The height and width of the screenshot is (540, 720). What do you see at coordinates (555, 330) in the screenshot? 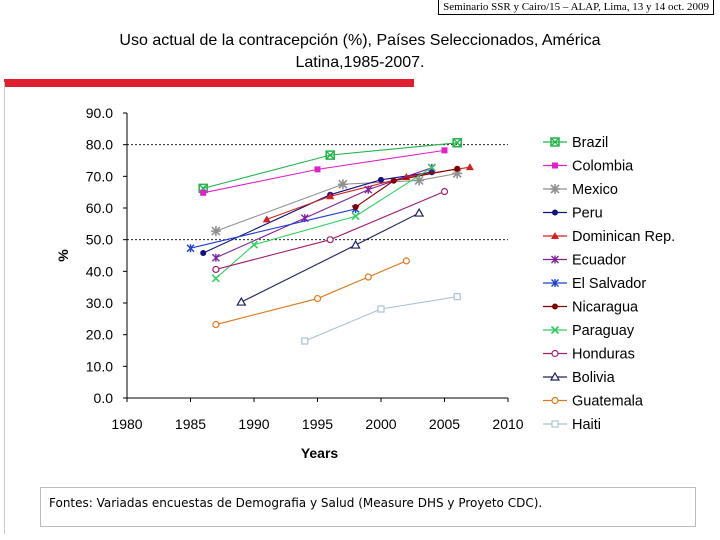
I see `legend-marker-paraguay` at bounding box center [555, 330].